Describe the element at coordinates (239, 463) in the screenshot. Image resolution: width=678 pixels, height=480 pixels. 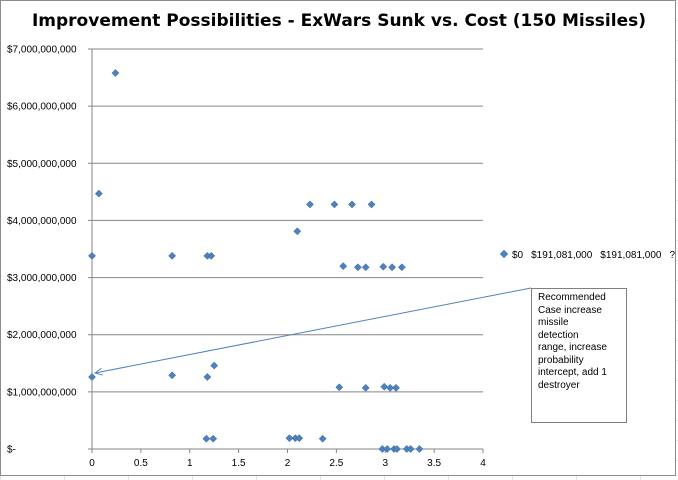
I see `x-tick-label: 1.5` at that location.